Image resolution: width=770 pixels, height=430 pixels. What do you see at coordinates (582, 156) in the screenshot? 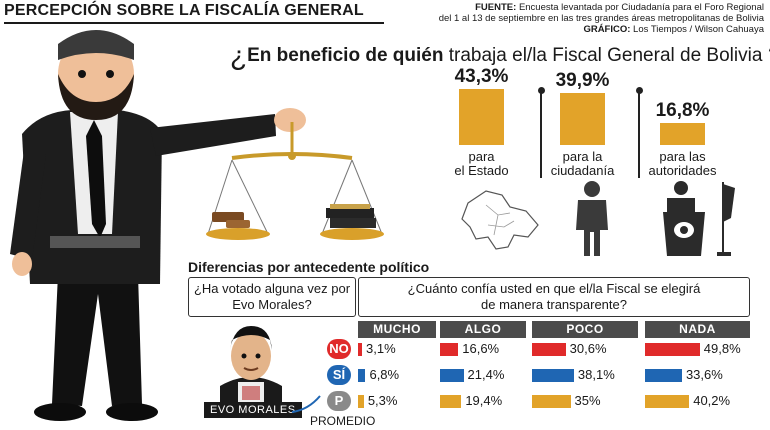
I see `category-label-line: para la` at bounding box center [582, 156].